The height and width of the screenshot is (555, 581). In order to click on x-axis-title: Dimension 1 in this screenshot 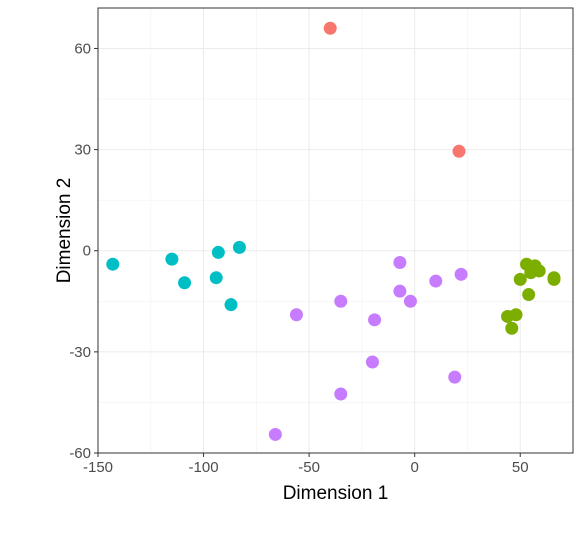, I will do `click(336, 493)`.